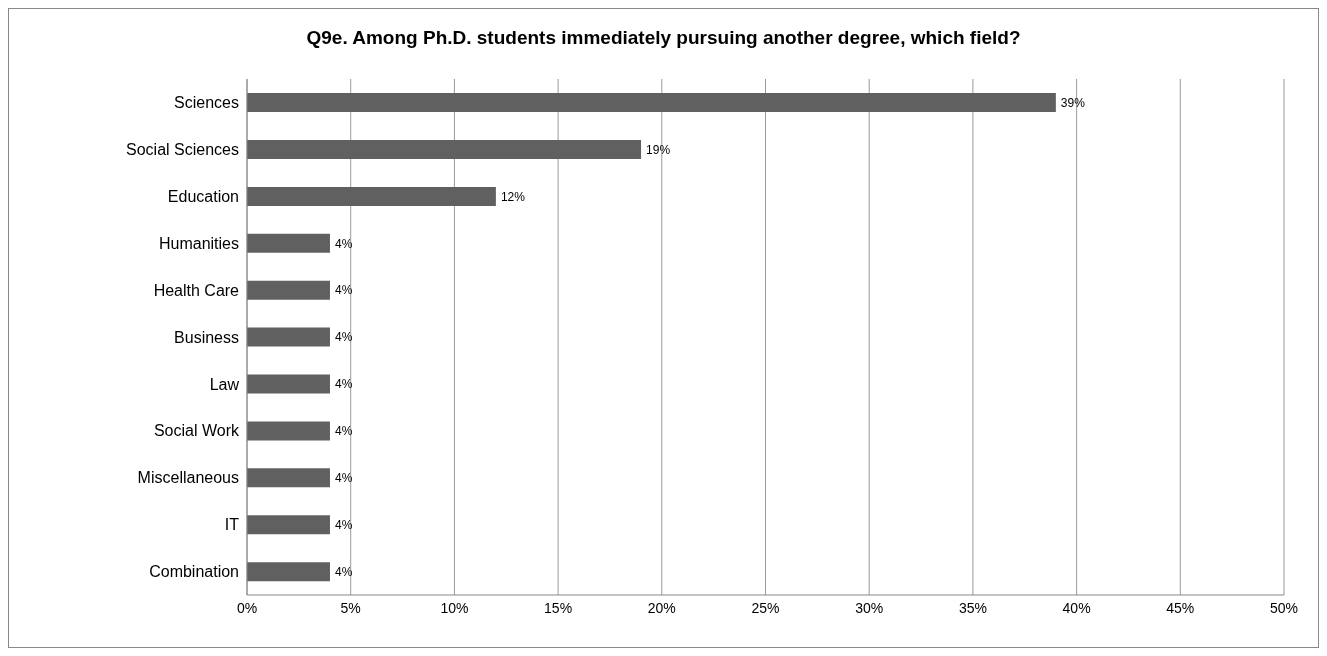  What do you see at coordinates (206, 337) in the screenshot?
I see `y-tick-label: Business` at bounding box center [206, 337].